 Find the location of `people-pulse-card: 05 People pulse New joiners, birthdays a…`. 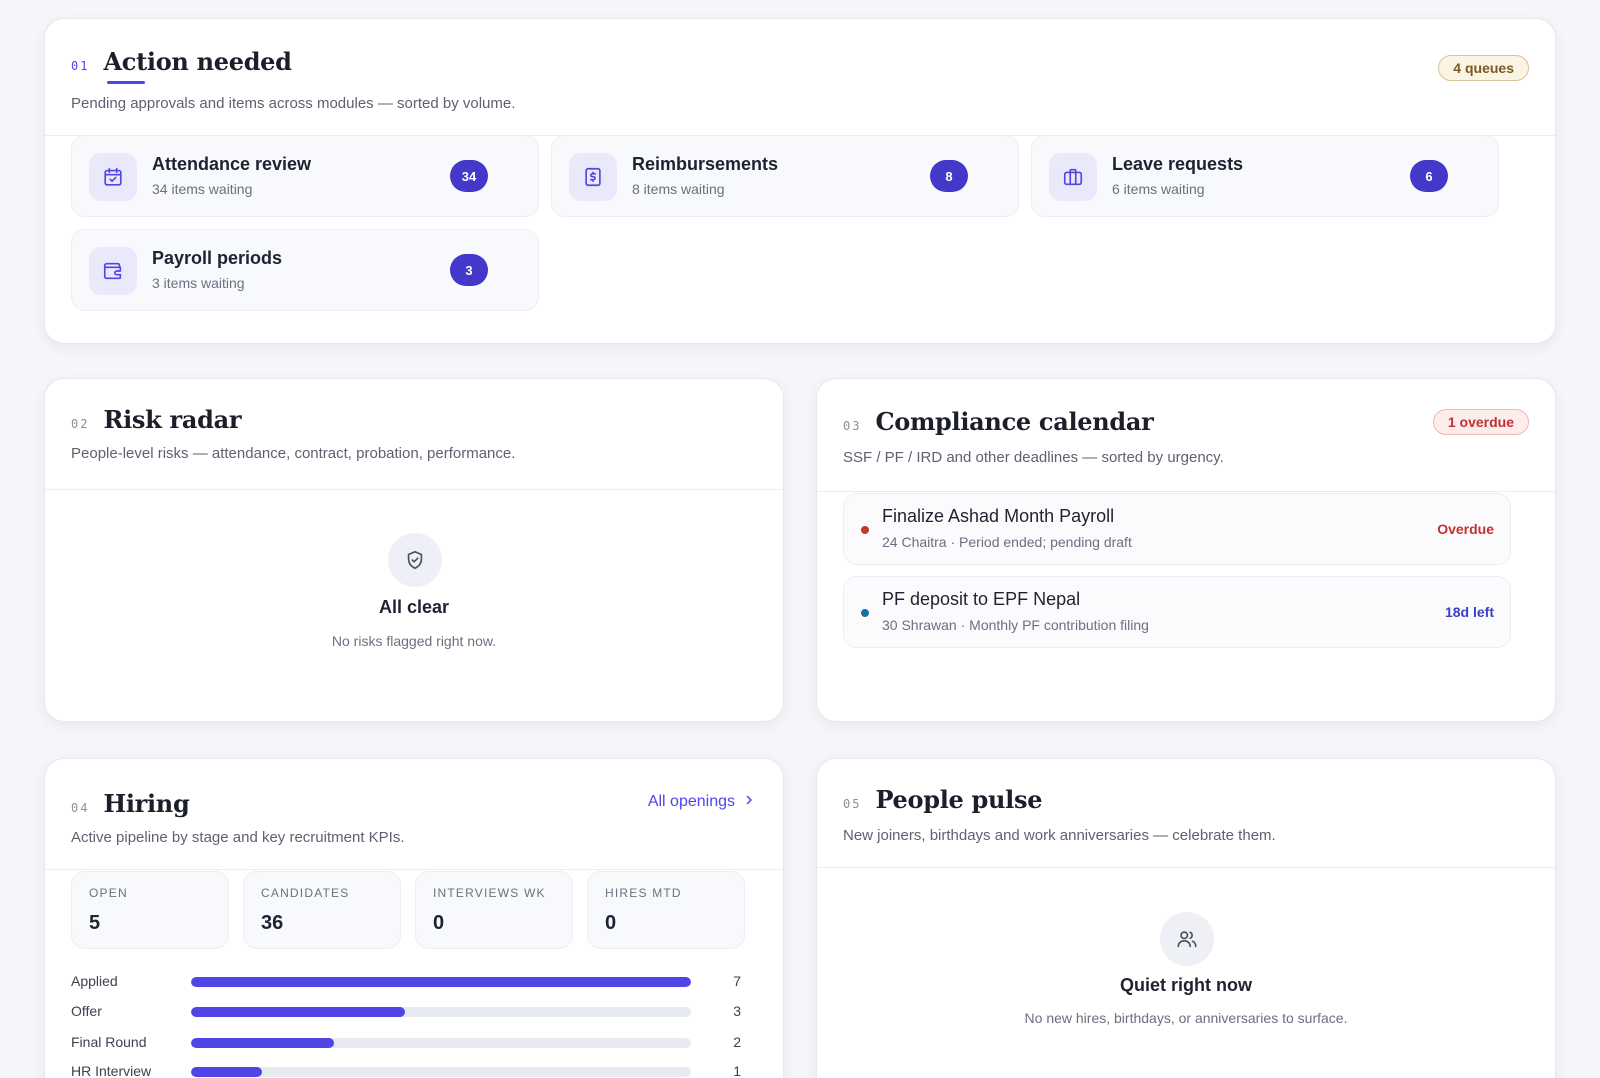

people-pulse-card: 05 People pulse New joiners, birthdays a… is located at coordinates (1186, 918).